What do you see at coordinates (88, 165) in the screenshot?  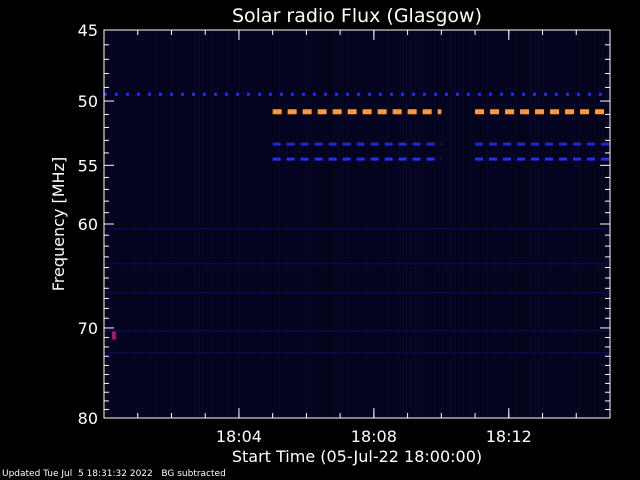 I see `y-tick-label: 55` at bounding box center [88, 165].